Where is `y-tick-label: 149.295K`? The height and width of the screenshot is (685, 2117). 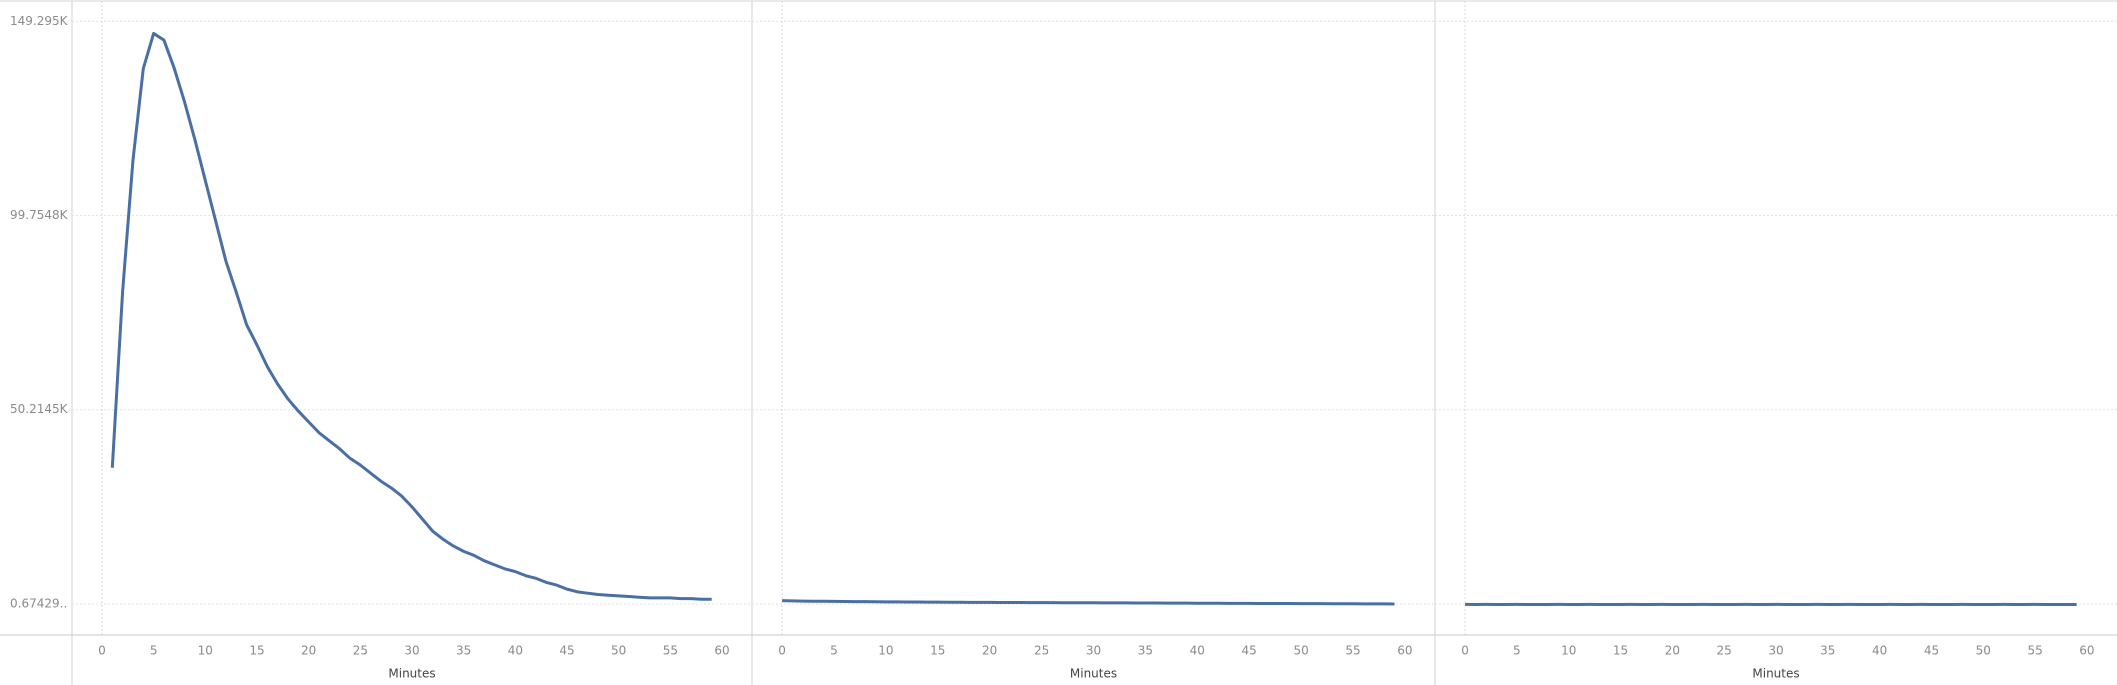
y-tick-label: 149.295K is located at coordinates (39, 21).